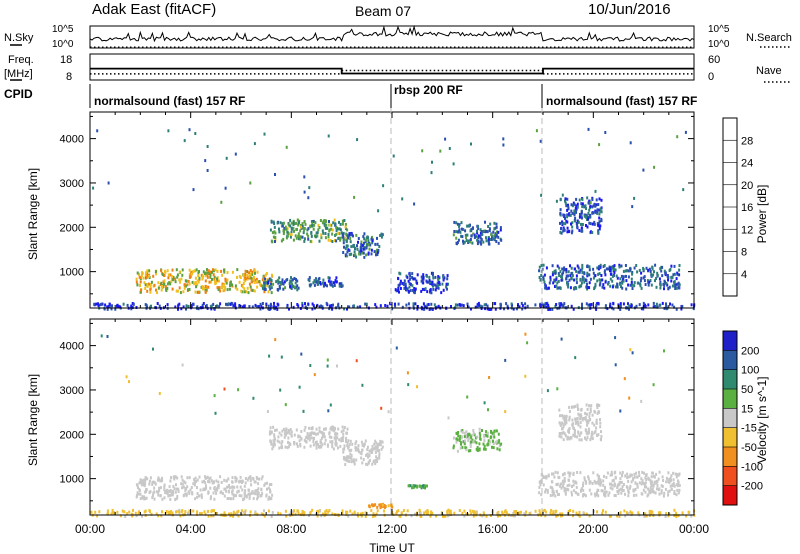 This screenshot has width=800, height=554. What do you see at coordinates (711, 77) in the screenshot?
I see `nave-tick-0: 0` at bounding box center [711, 77].